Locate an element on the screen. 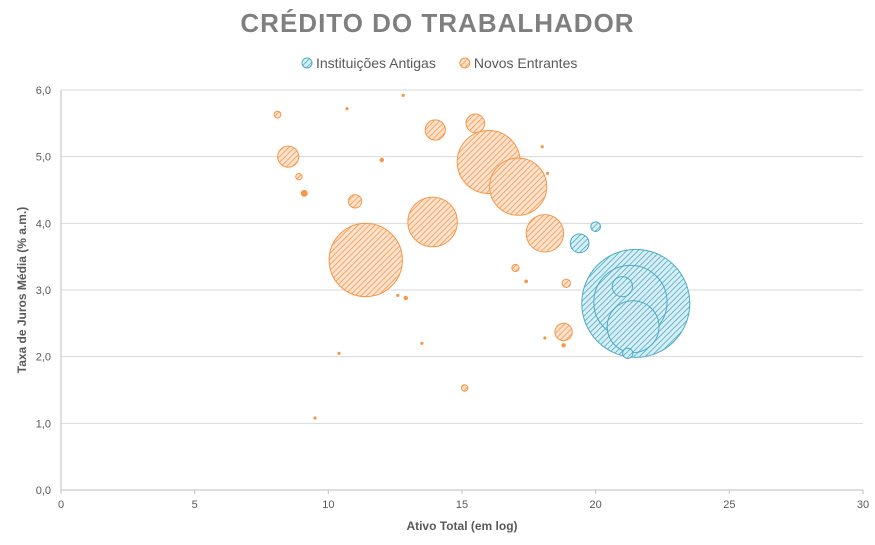 This screenshot has height=545, width=875. x-tick-label: 0 is located at coordinates (61, 505).